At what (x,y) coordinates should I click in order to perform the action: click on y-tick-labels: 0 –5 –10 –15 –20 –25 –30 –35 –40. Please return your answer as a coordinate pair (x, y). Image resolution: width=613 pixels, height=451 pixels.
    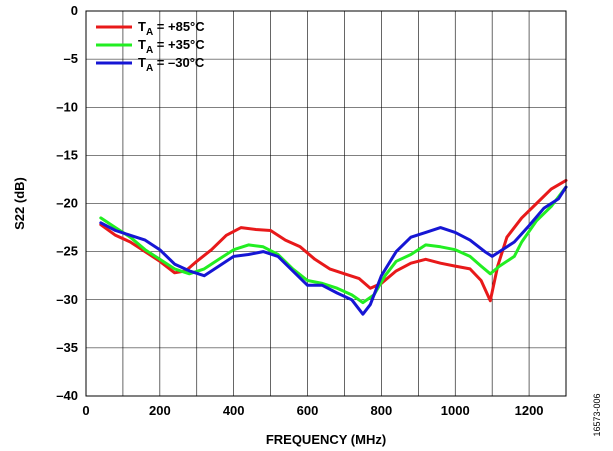
    Looking at the image, I should click on (67, 203).